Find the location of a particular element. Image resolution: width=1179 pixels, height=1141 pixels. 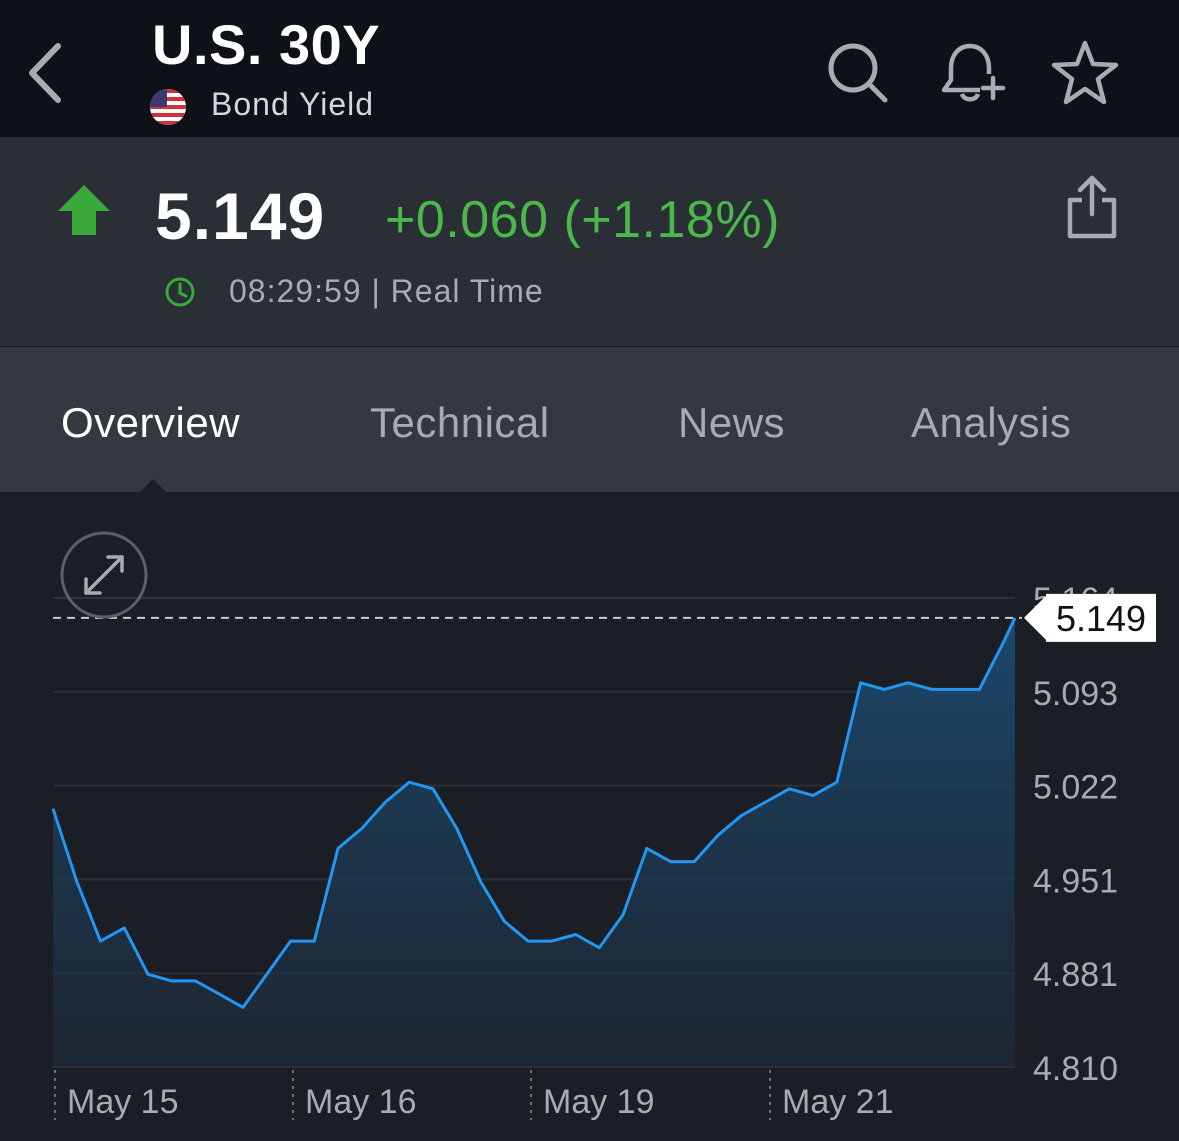

instrument-type: Bond Yield is located at coordinates (293, 104).